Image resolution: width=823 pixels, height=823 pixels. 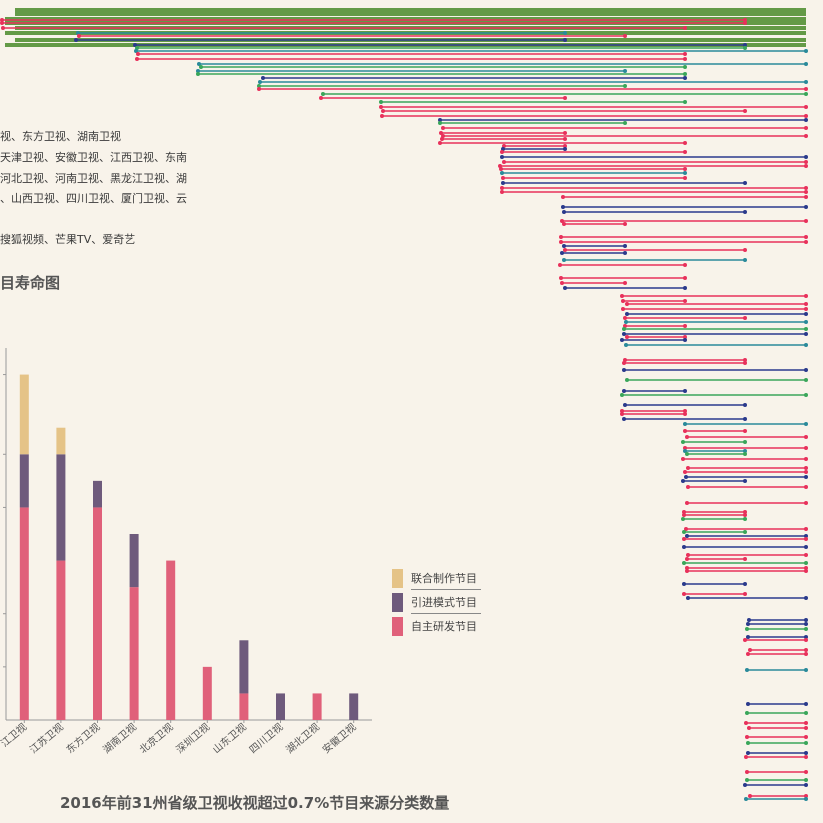 What do you see at coordinates (14, 734) in the screenshot?
I see `x-tick-label: 江卫视` at bounding box center [14, 734].